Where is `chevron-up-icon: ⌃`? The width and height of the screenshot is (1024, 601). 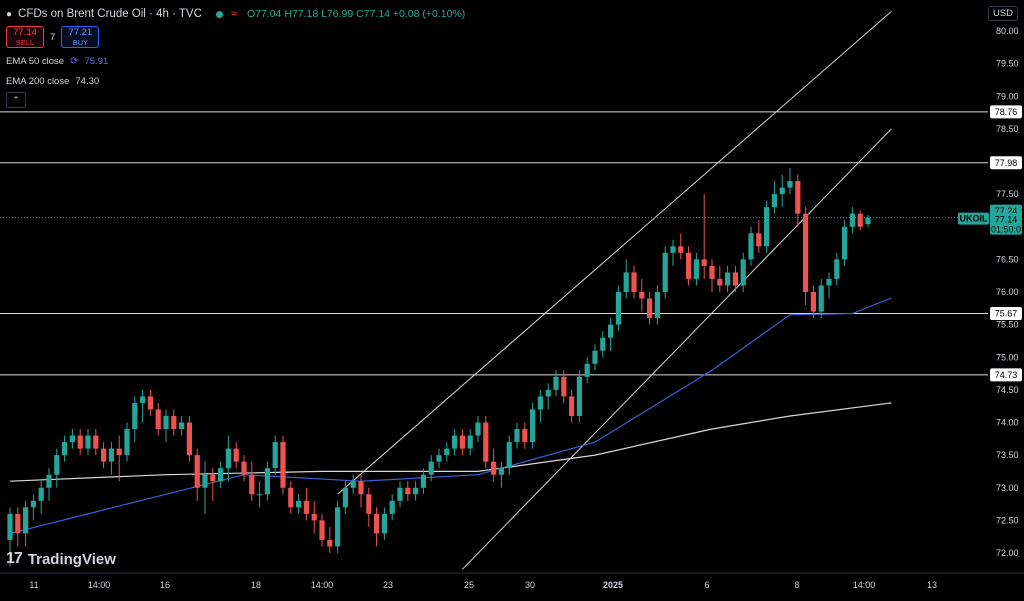
chevron-up-icon: ⌃ is located at coordinates (16, 100).